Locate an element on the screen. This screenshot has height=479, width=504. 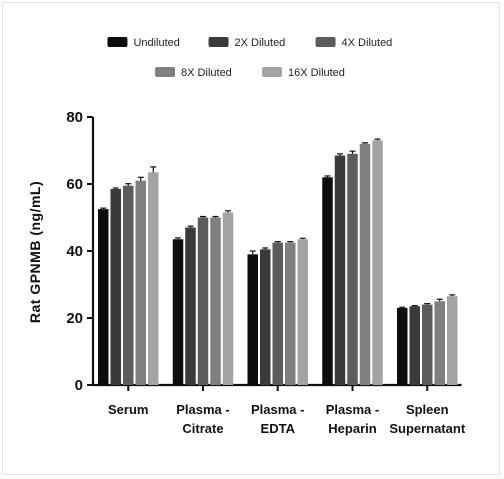
y-tick-label: 80 is located at coordinates (74, 117).